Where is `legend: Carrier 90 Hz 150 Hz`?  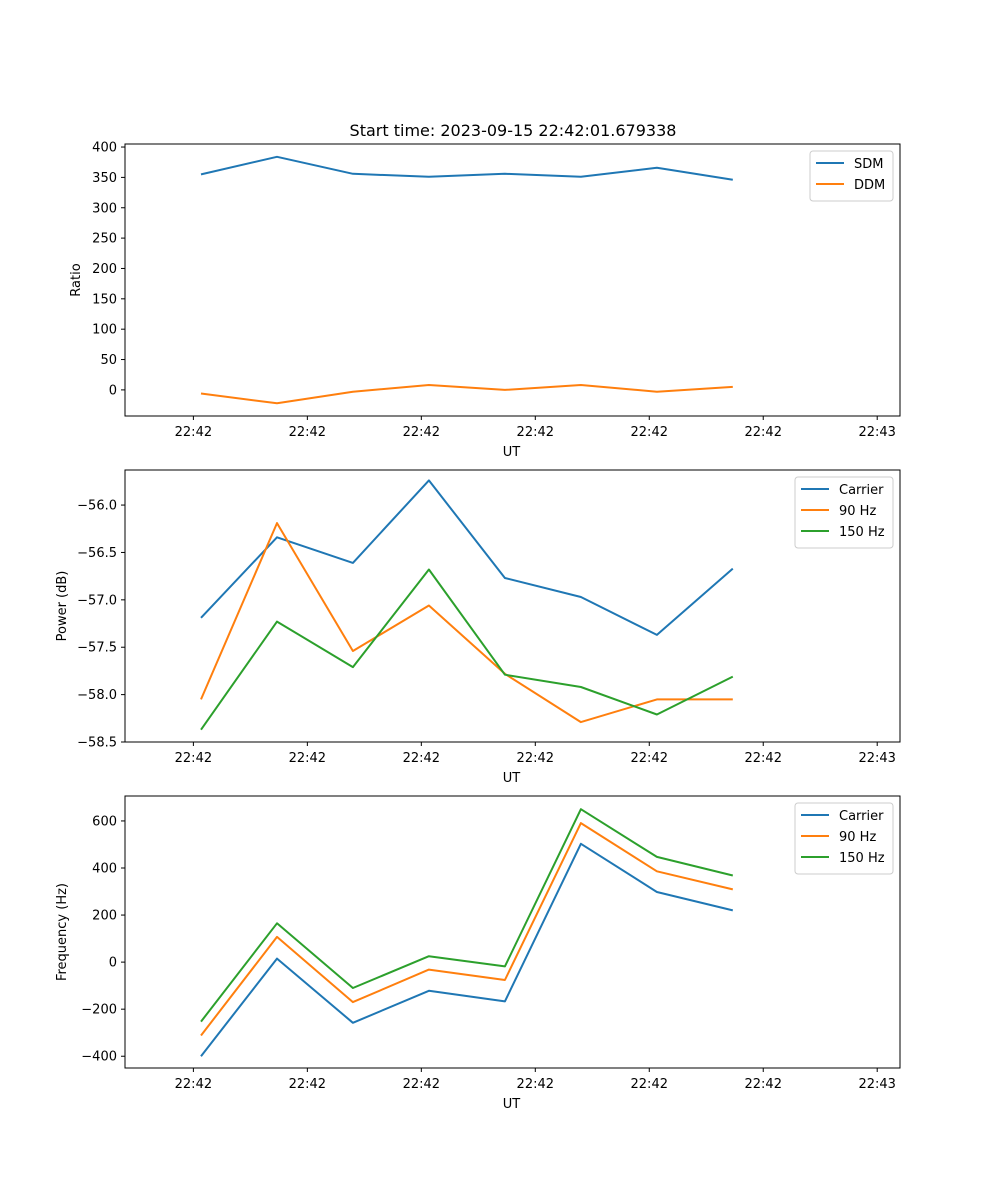 legend: Carrier 90 Hz 150 Hz is located at coordinates (844, 512).